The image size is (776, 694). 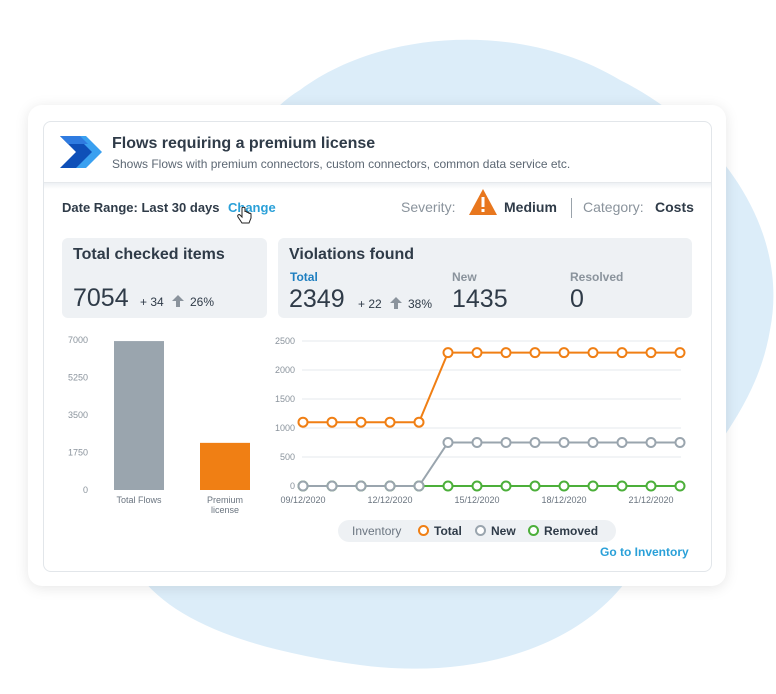 What do you see at coordinates (423, 530) in the screenshot?
I see `legend-total-marker-icon` at bounding box center [423, 530].